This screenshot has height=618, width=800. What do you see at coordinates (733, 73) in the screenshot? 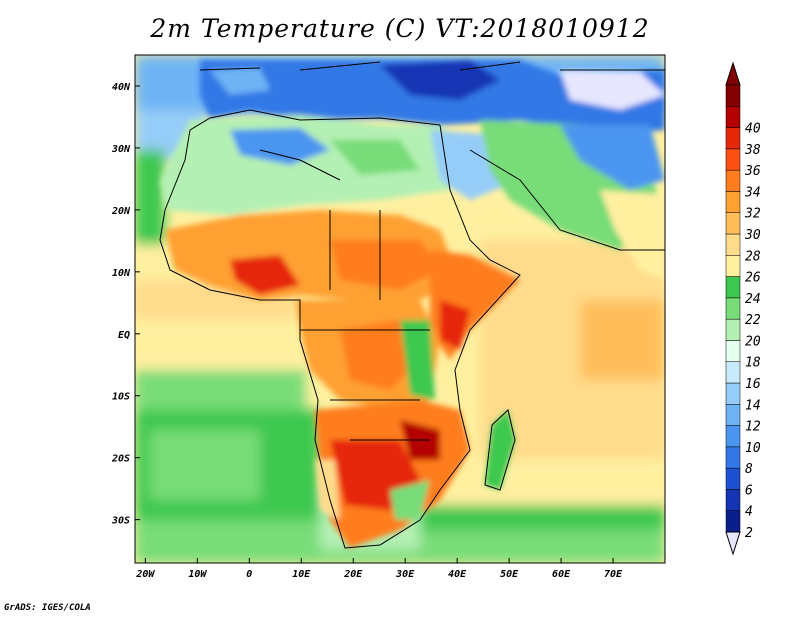
I see `colorbar-top-arrow` at bounding box center [733, 73].